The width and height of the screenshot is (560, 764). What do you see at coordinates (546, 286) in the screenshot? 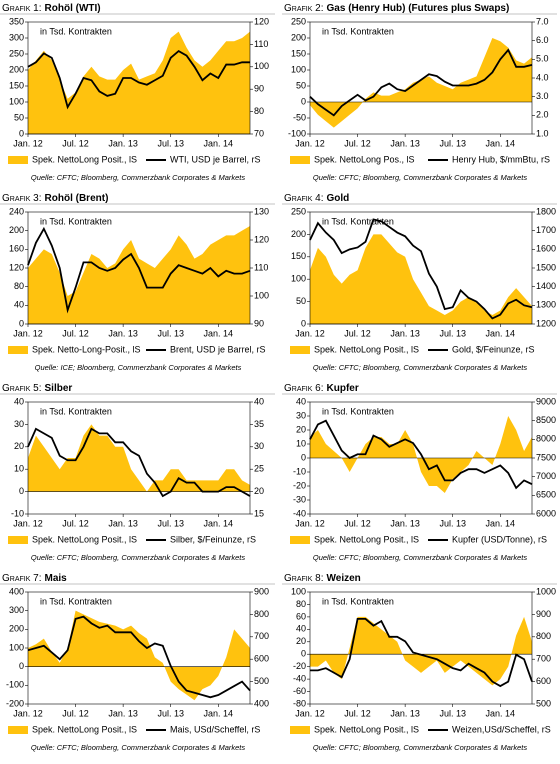
I see `y2-tick-label: 1400` at bounding box center [546, 286].